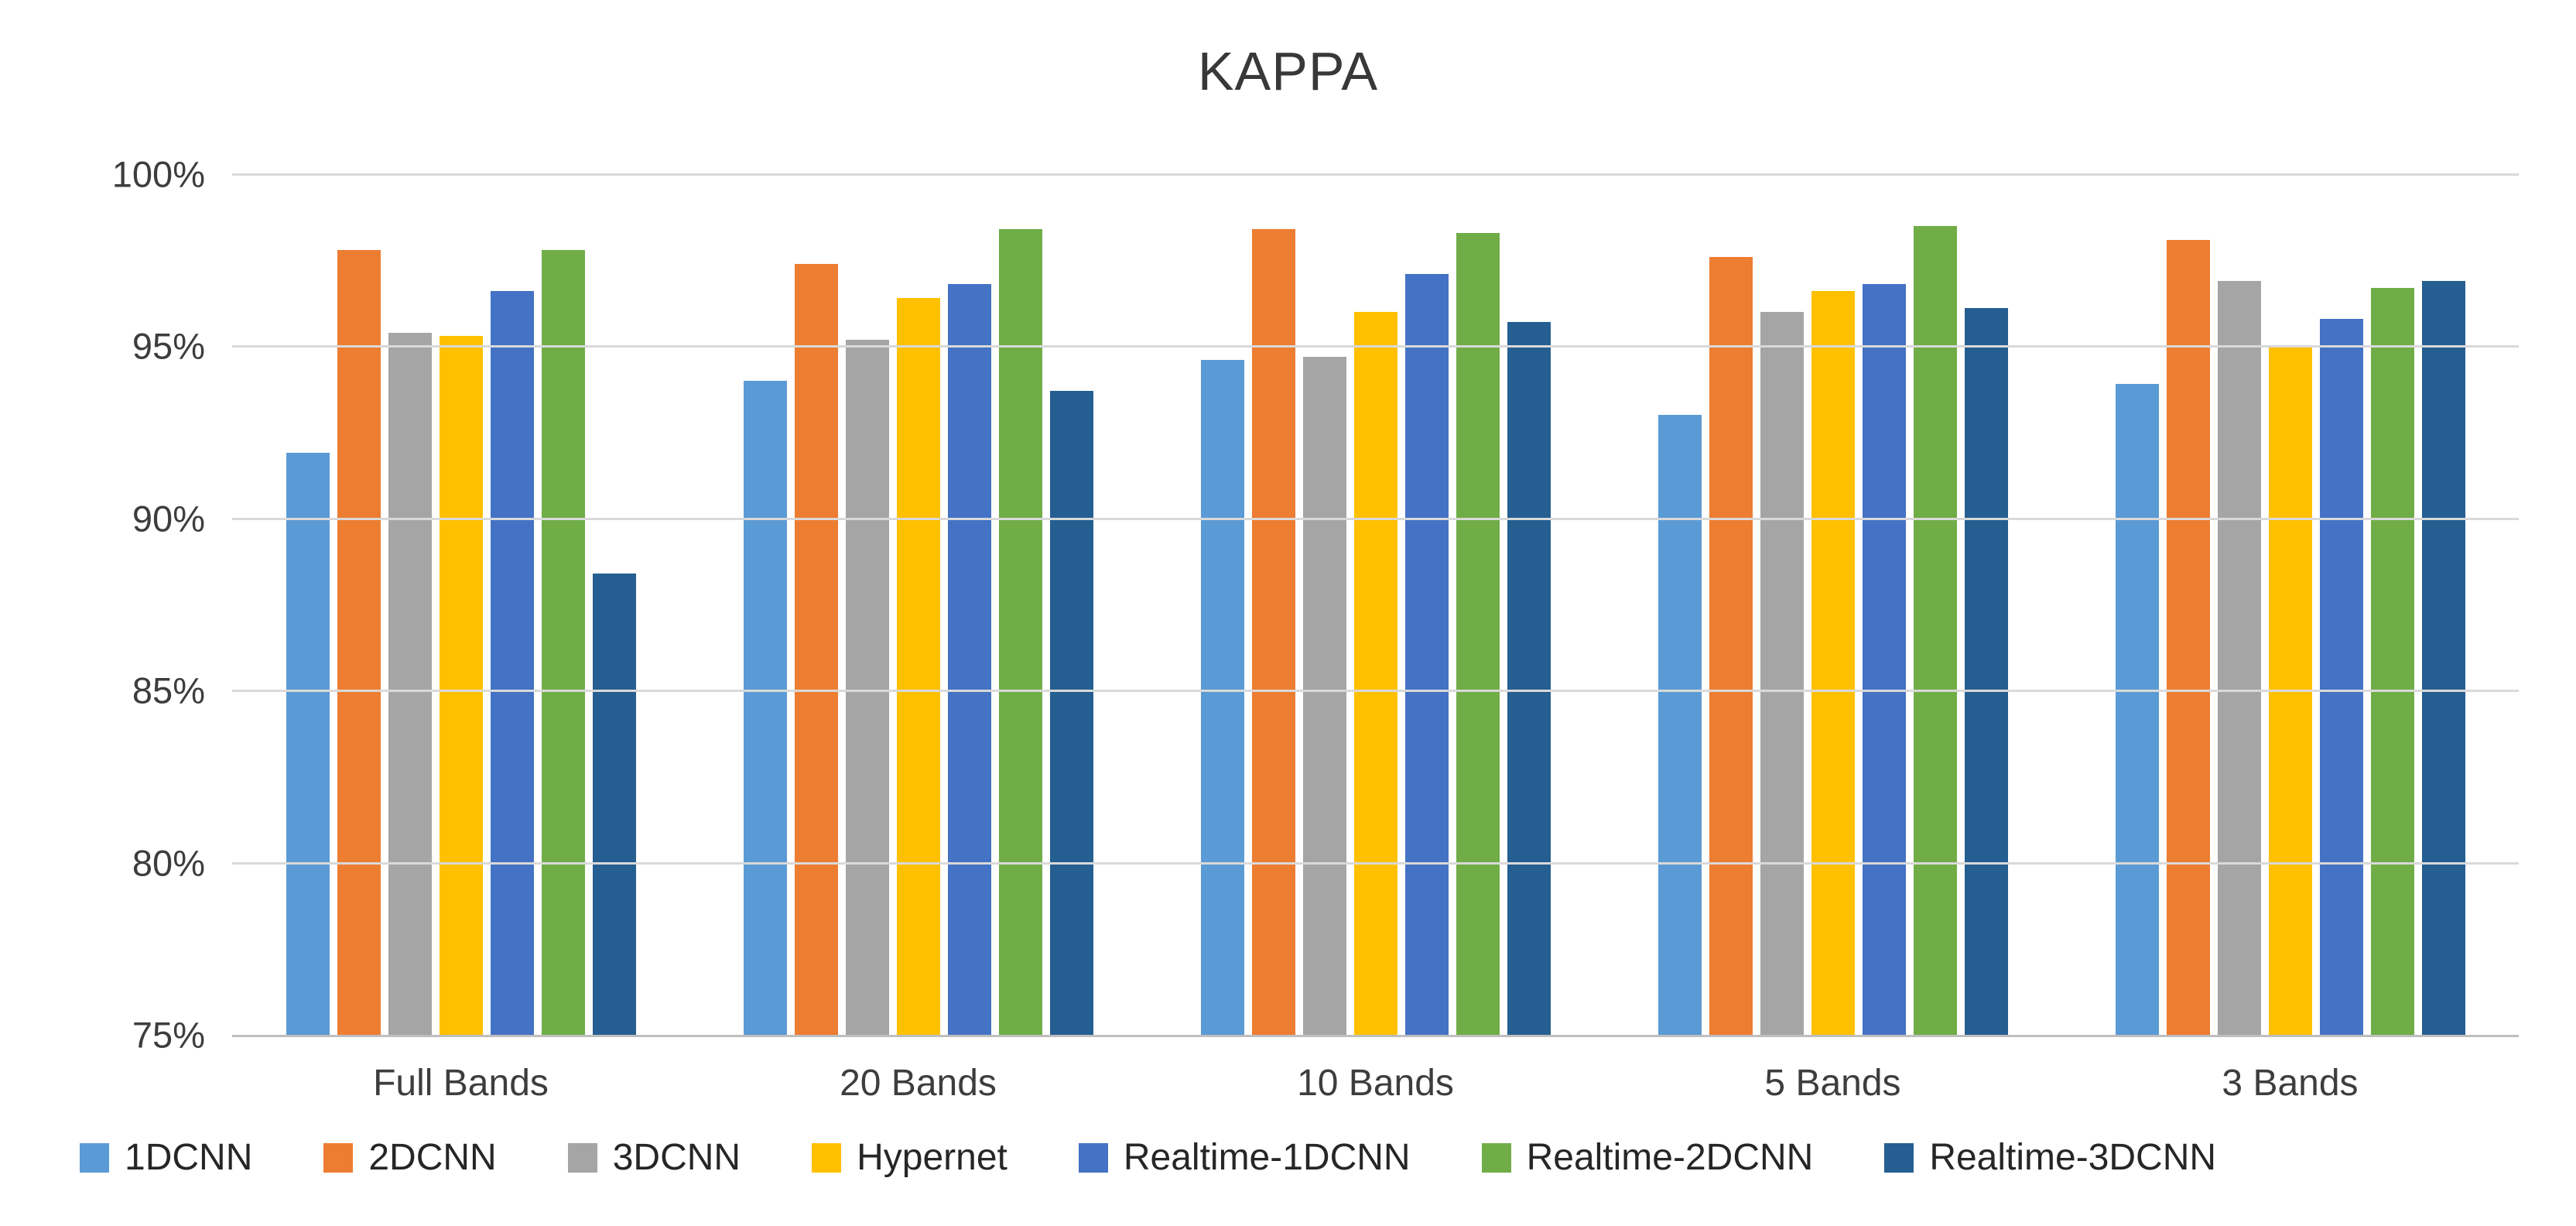  I want to click on legend-item-realtime-1dcnn: Realtime-1DCNN, so click(1244, 1158).